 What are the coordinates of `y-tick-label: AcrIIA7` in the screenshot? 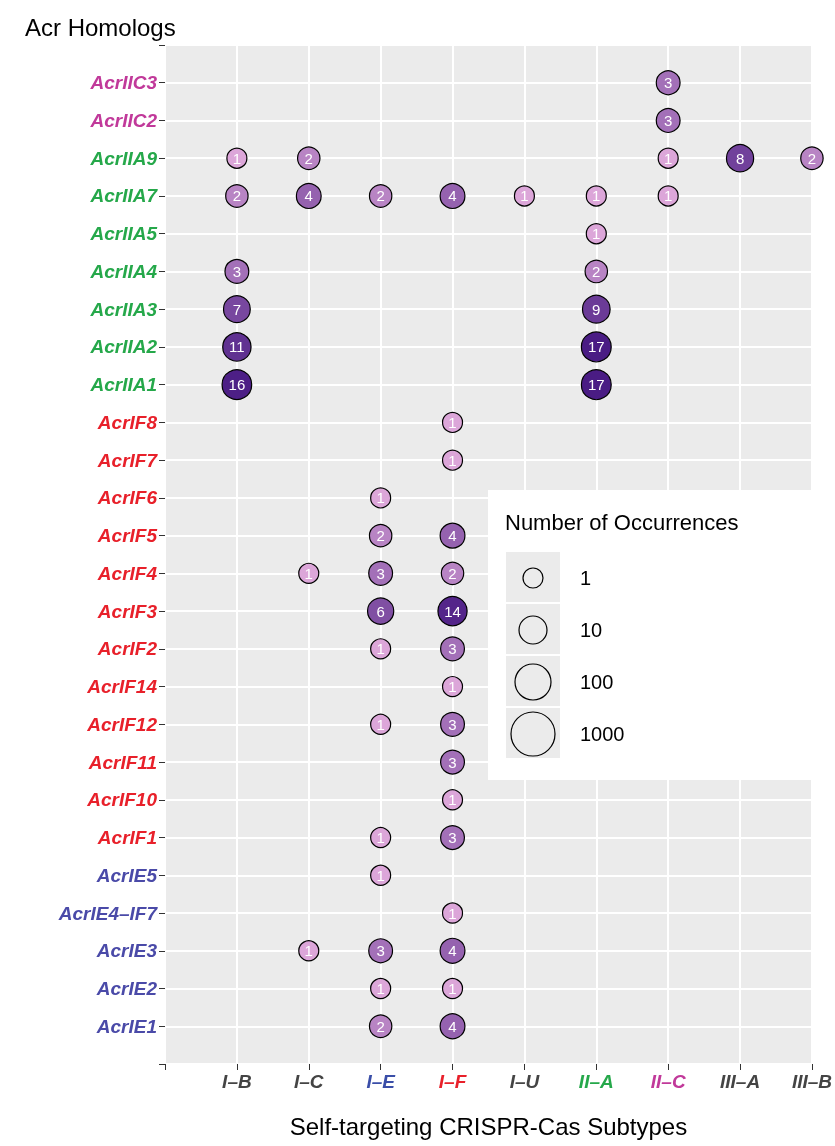 It's located at (124, 196).